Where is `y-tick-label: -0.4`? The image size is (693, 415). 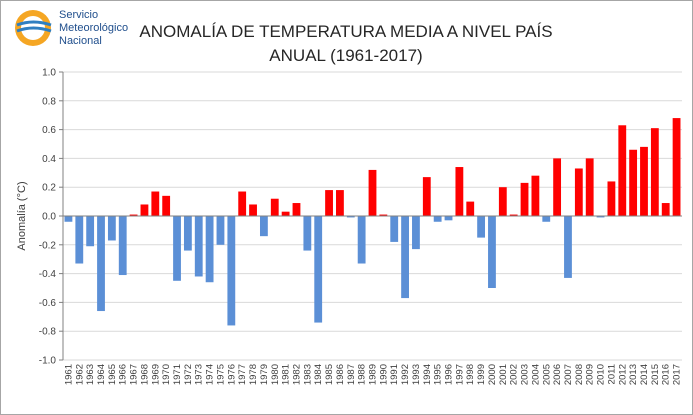 y-tick-label: -0.4 is located at coordinates (48, 274).